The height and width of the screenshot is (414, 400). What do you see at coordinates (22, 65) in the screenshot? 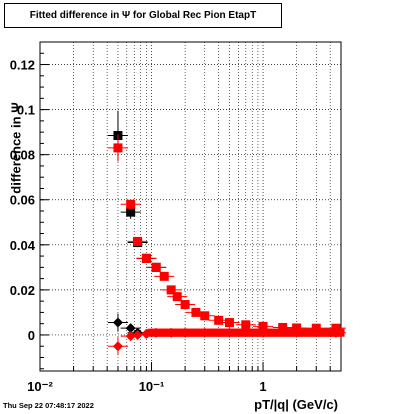
I see `y-tick-label: 0.12` at bounding box center [22, 65].